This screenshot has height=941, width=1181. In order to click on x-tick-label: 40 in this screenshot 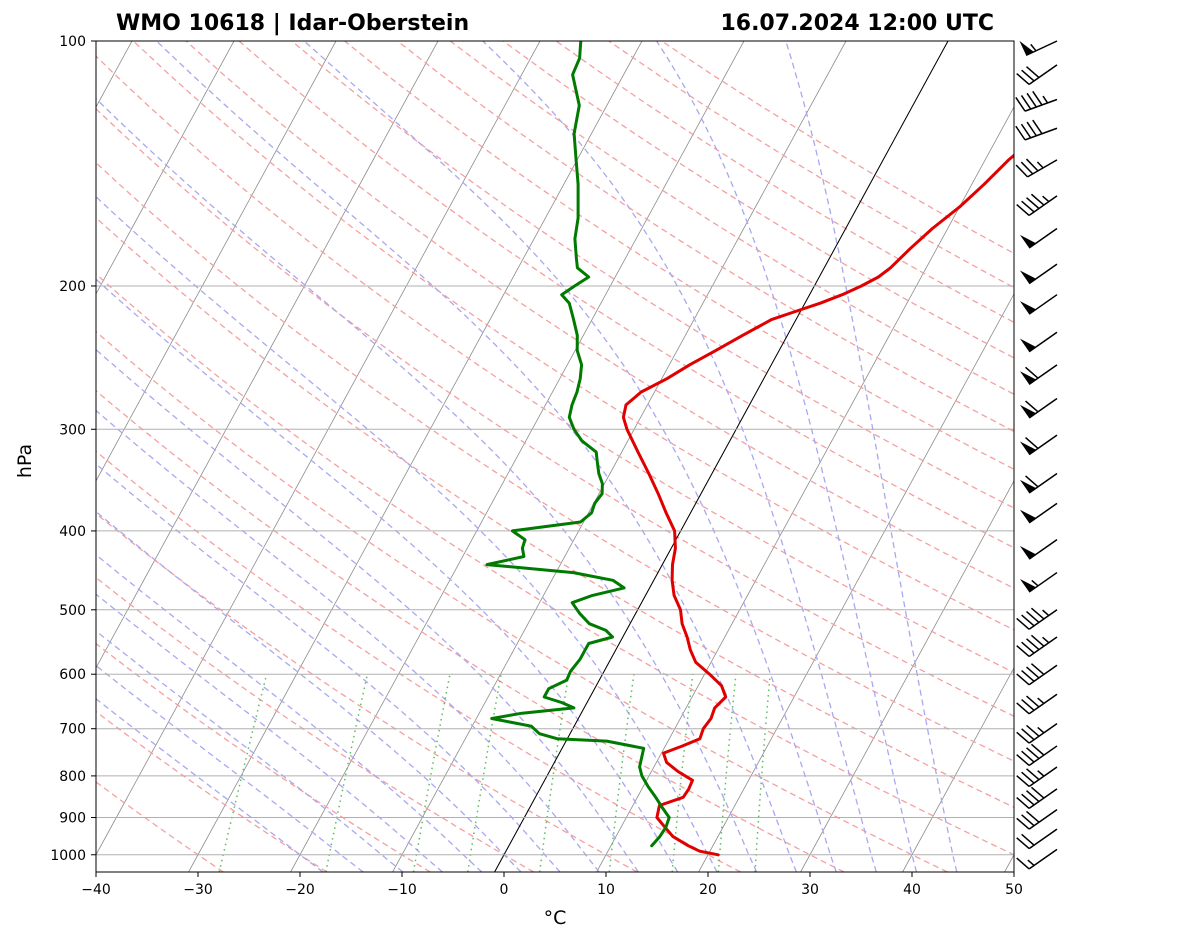, I will do `click(912, 890)`.